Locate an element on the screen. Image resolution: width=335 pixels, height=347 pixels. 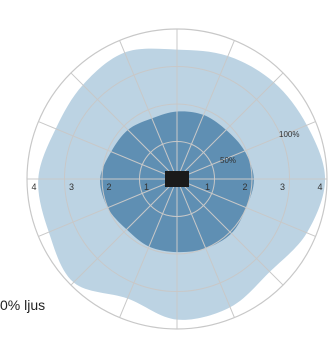
percent-label-50: 50% is located at coordinates (228, 160).